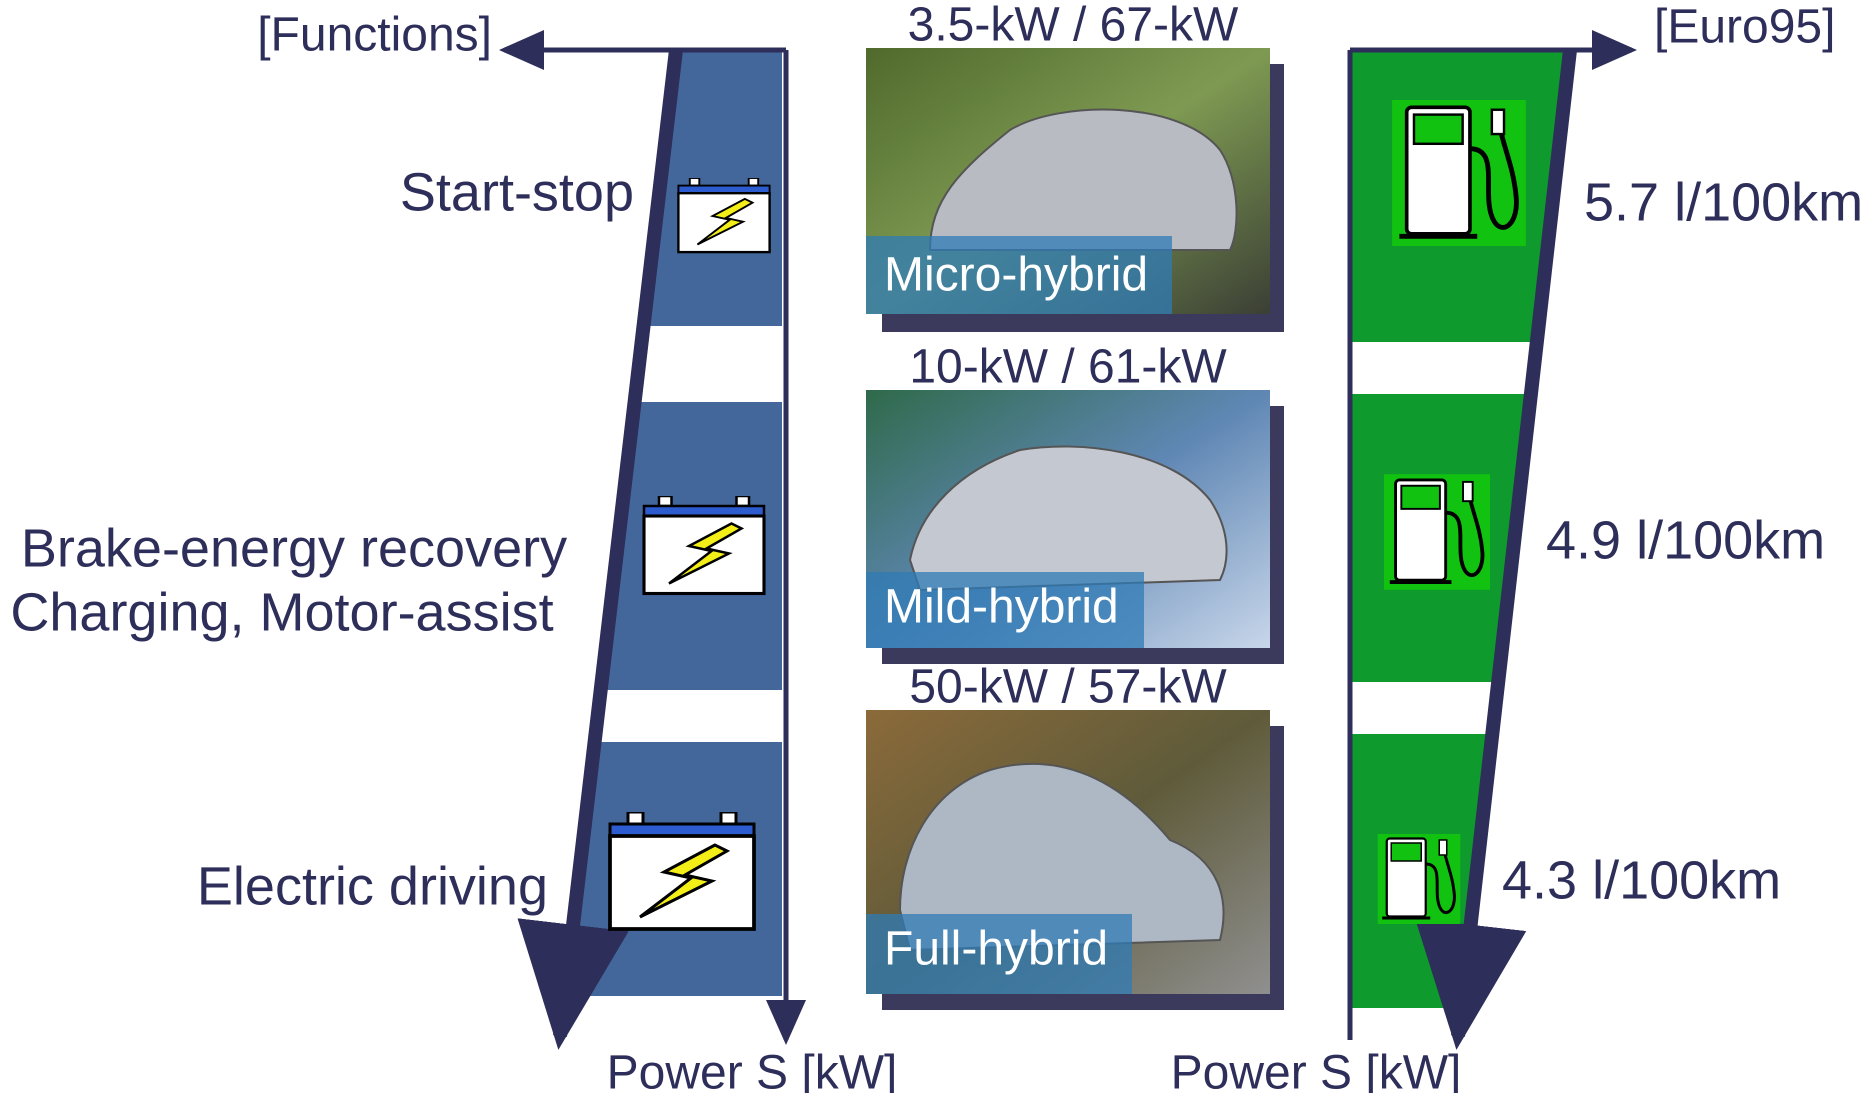 This screenshot has width=1863, height=1093. I want to click on left-axis-label: [Functions], so click(374, 35).